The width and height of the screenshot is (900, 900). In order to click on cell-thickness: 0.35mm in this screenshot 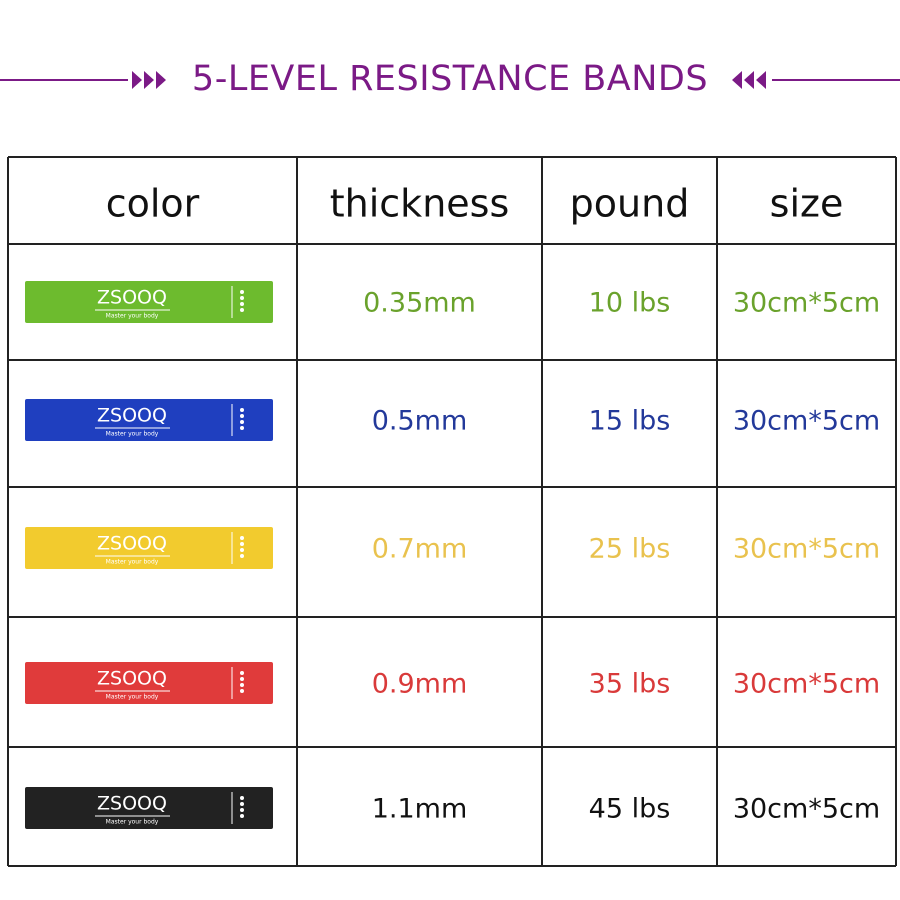, I will do `click(419, 303)`.